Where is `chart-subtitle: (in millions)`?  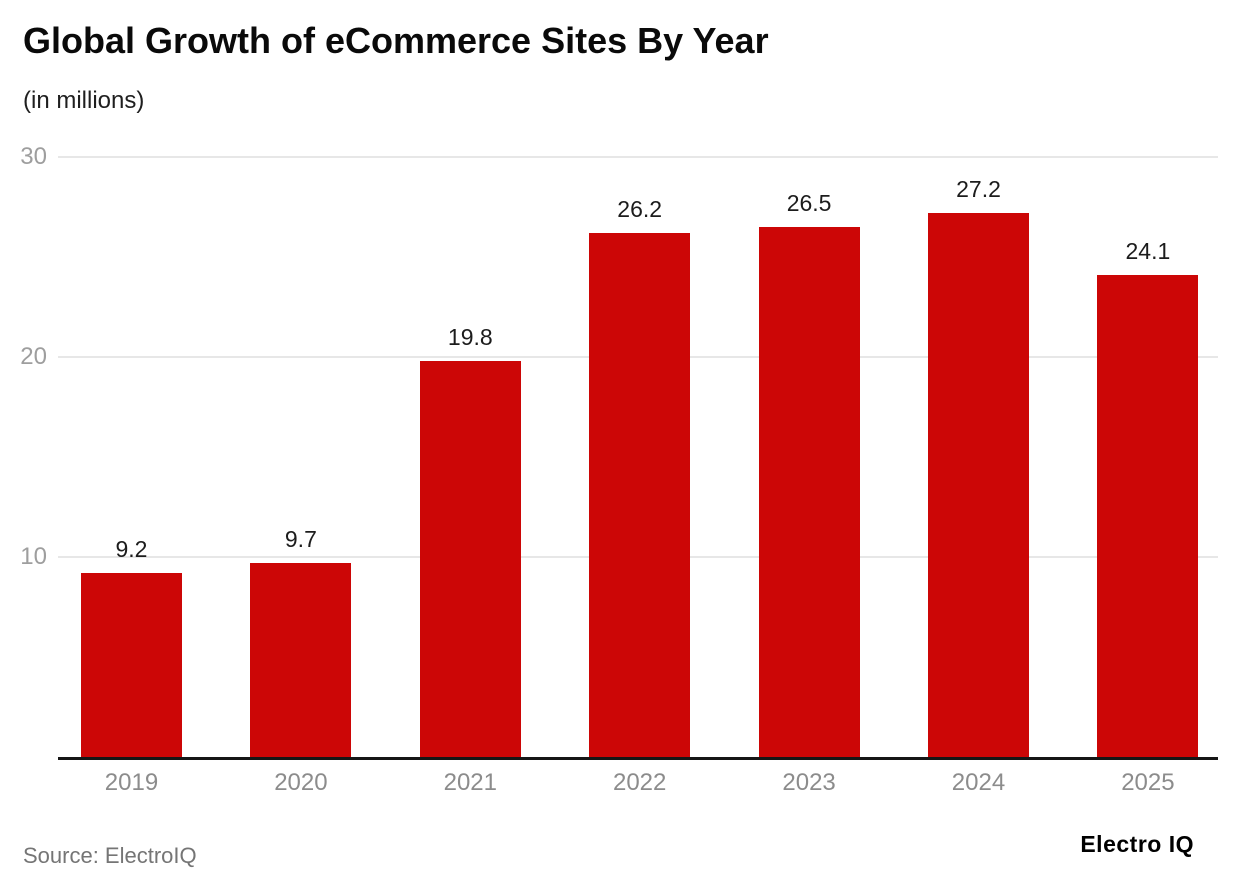 chart-subtitle: (in millions) is located at coordinates (84, 100).